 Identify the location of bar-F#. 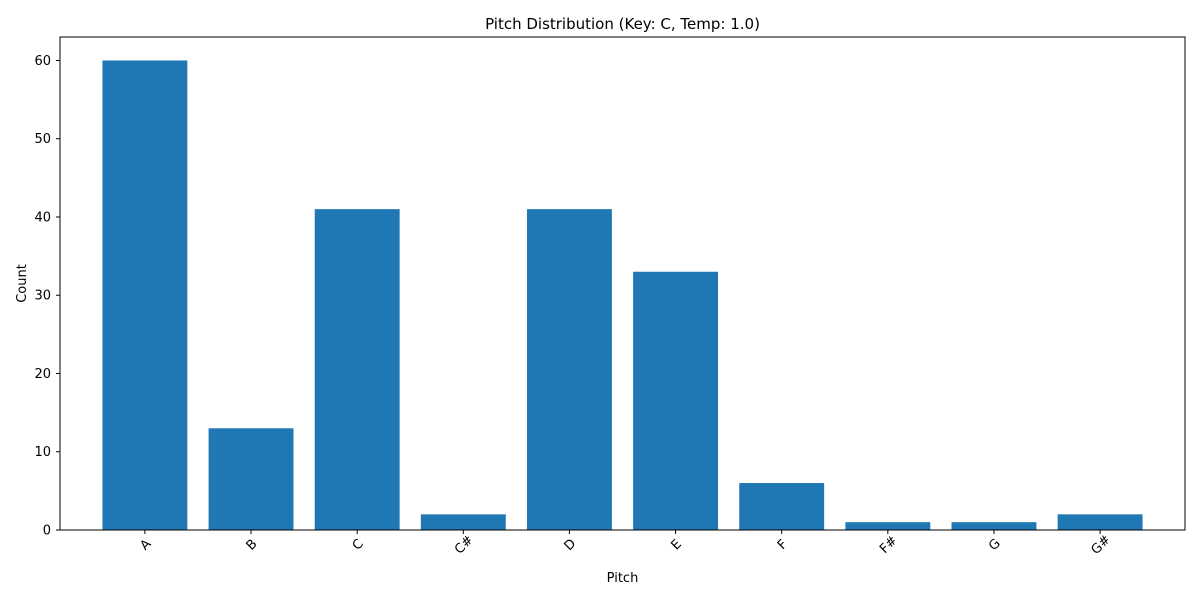
(888, 526).